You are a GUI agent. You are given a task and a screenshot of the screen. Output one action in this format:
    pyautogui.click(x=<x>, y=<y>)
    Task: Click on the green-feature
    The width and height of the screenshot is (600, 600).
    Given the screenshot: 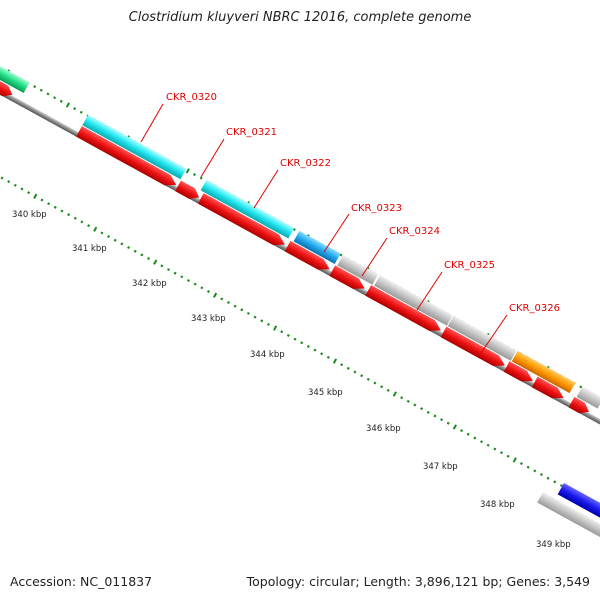 What is the action you would take?
    pyautogui.click(x=15, y=76)
    